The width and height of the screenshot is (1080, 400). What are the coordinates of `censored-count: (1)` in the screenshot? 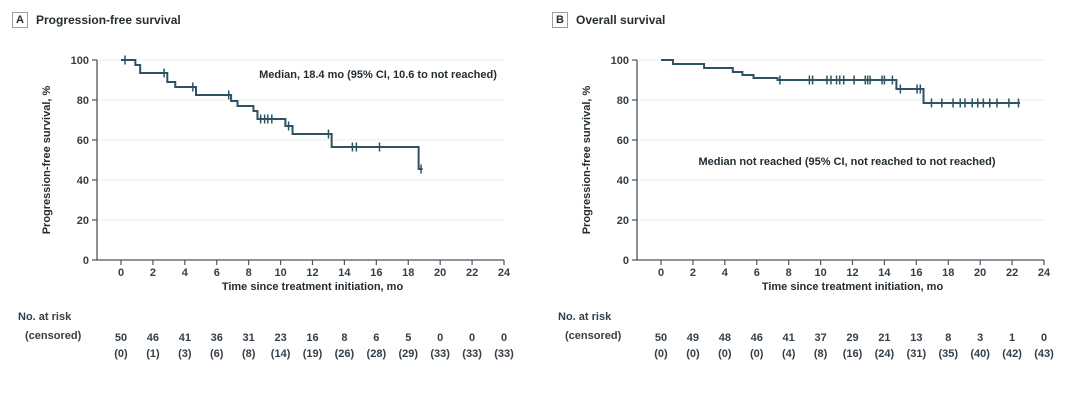 It's located at (153, 354).